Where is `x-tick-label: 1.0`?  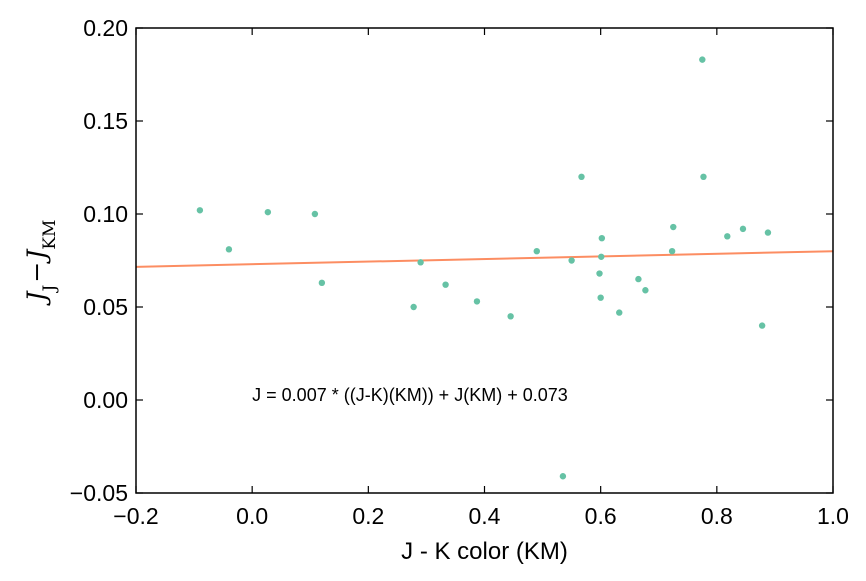 x-tick-label: 1.0 is located at coordinates (833, 516).